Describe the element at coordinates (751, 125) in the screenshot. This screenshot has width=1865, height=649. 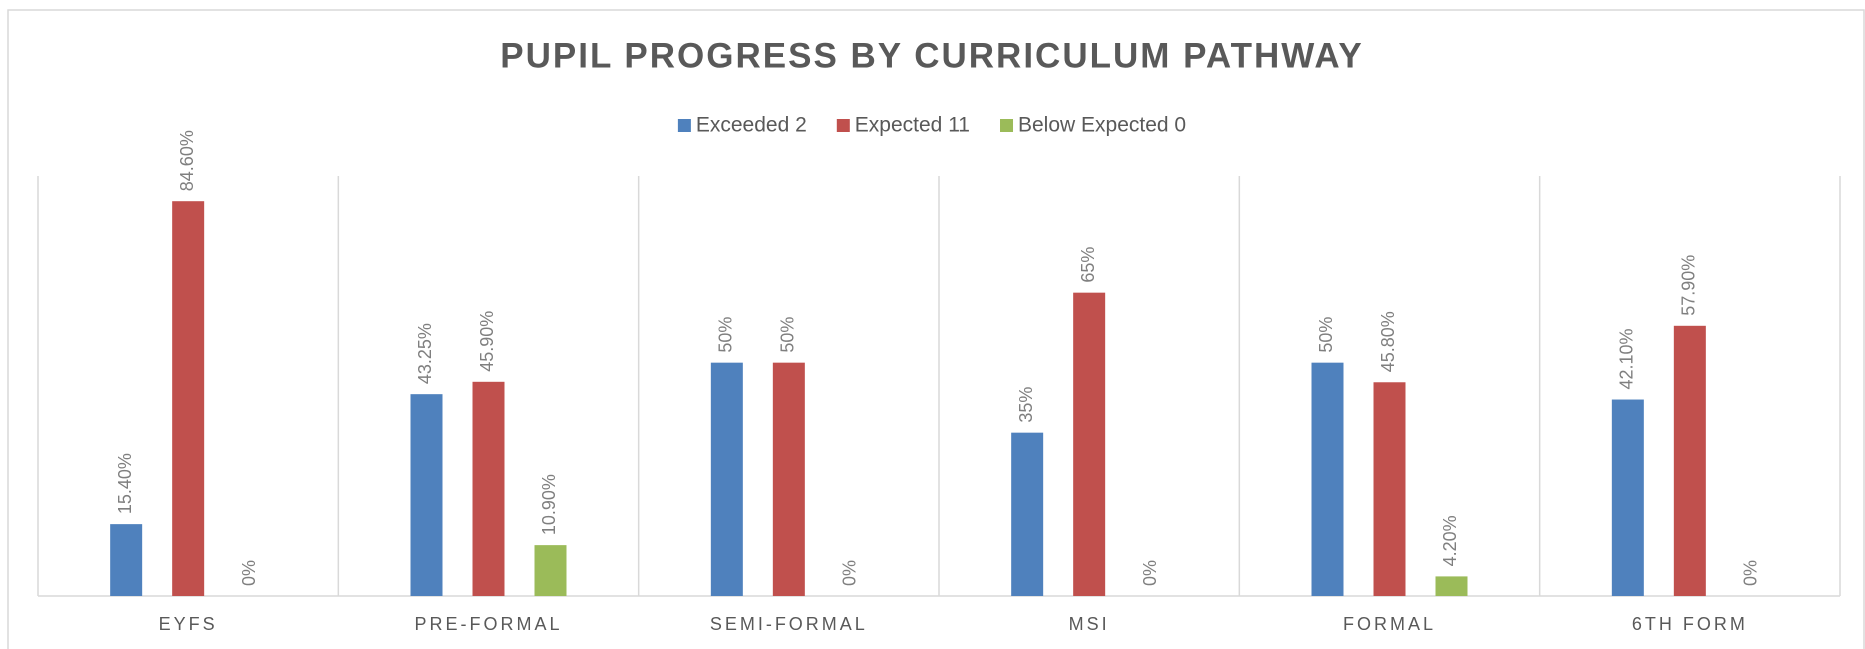
I see `legend-label: Exceeded 2` at that location.